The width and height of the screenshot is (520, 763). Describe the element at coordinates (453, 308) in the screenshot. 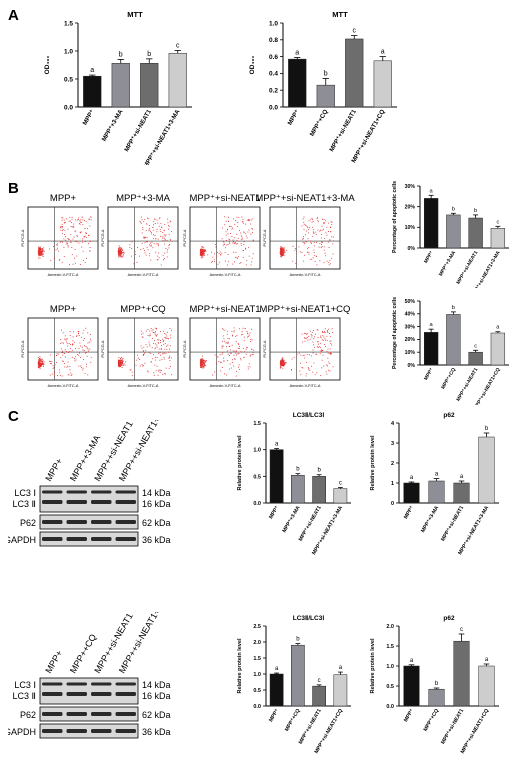

I see `significance-letter: b` at that location.